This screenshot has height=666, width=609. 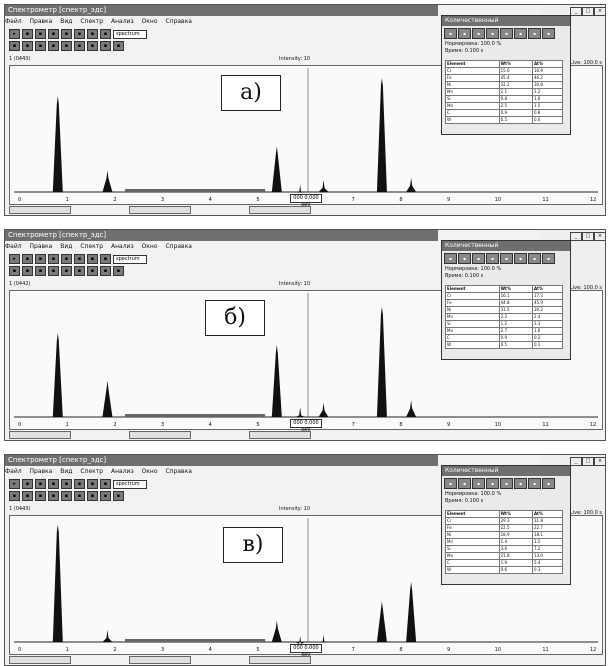 What do you see at coordinates (504, 92) in the screenshot?
I see `table-row: Mn 2.1 2.2` at bounding box center [504, 92].